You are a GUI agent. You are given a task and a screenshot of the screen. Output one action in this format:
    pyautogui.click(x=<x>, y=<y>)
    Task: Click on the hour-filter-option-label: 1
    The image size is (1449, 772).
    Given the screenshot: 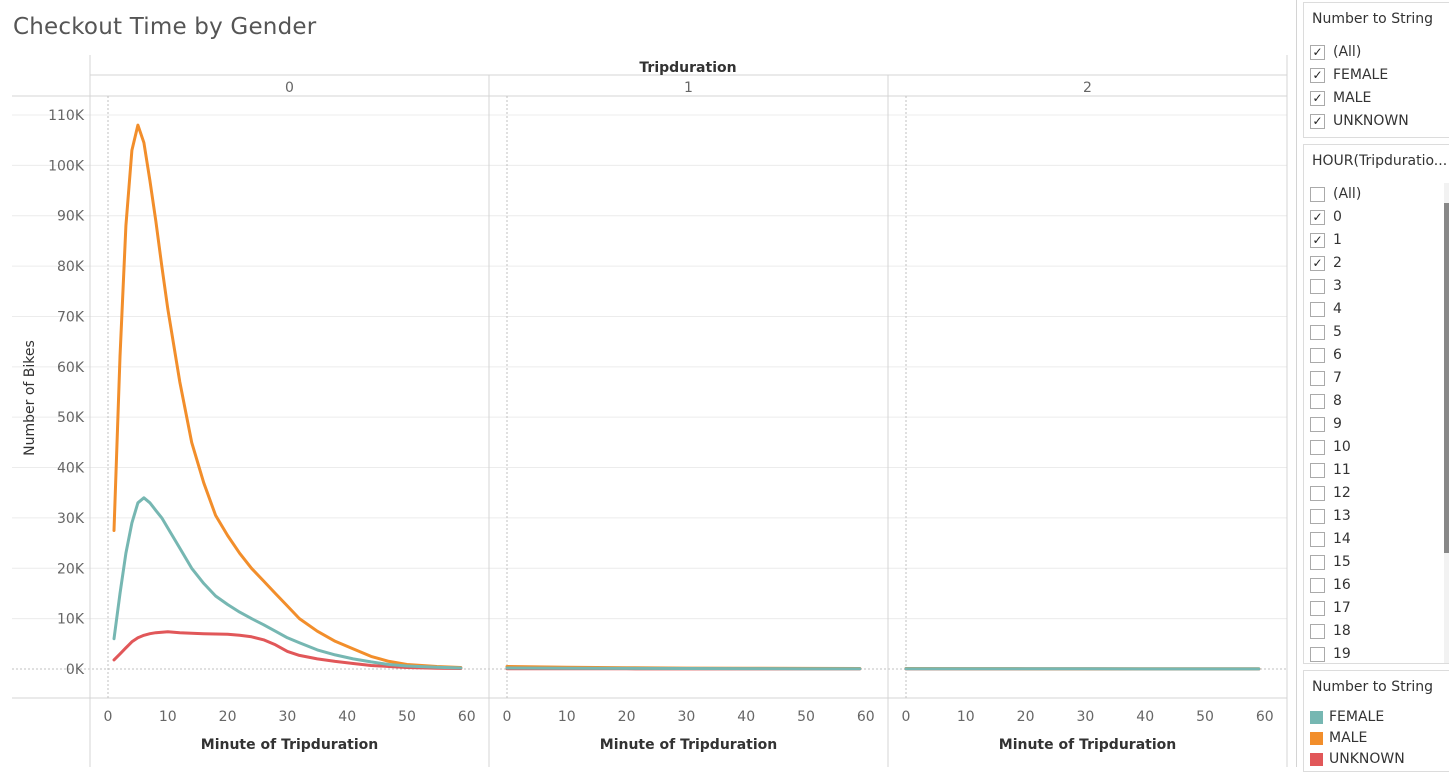 What is the action you would take?
    pyautogui.click(x=1337, y=240)
    